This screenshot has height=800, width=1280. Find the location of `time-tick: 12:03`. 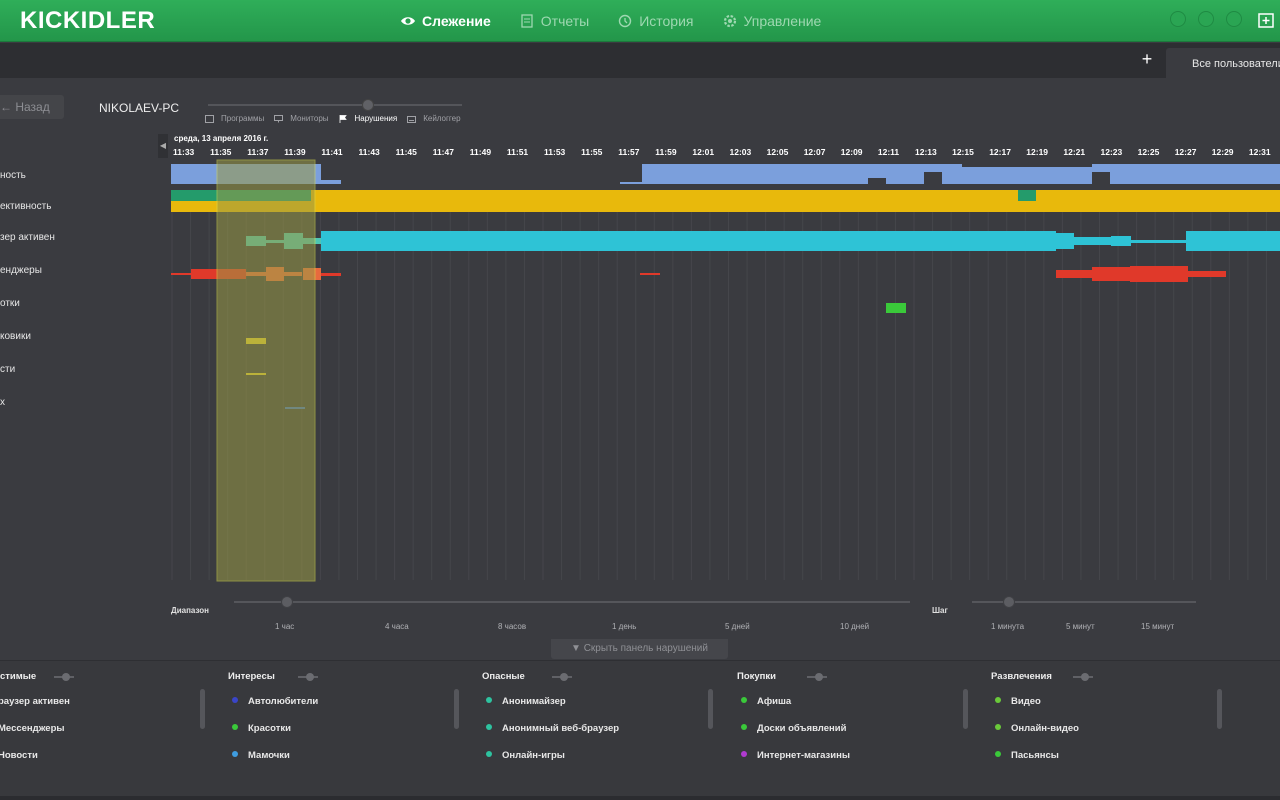

time-tick: 12:03 is located at coordinates (740, 152).